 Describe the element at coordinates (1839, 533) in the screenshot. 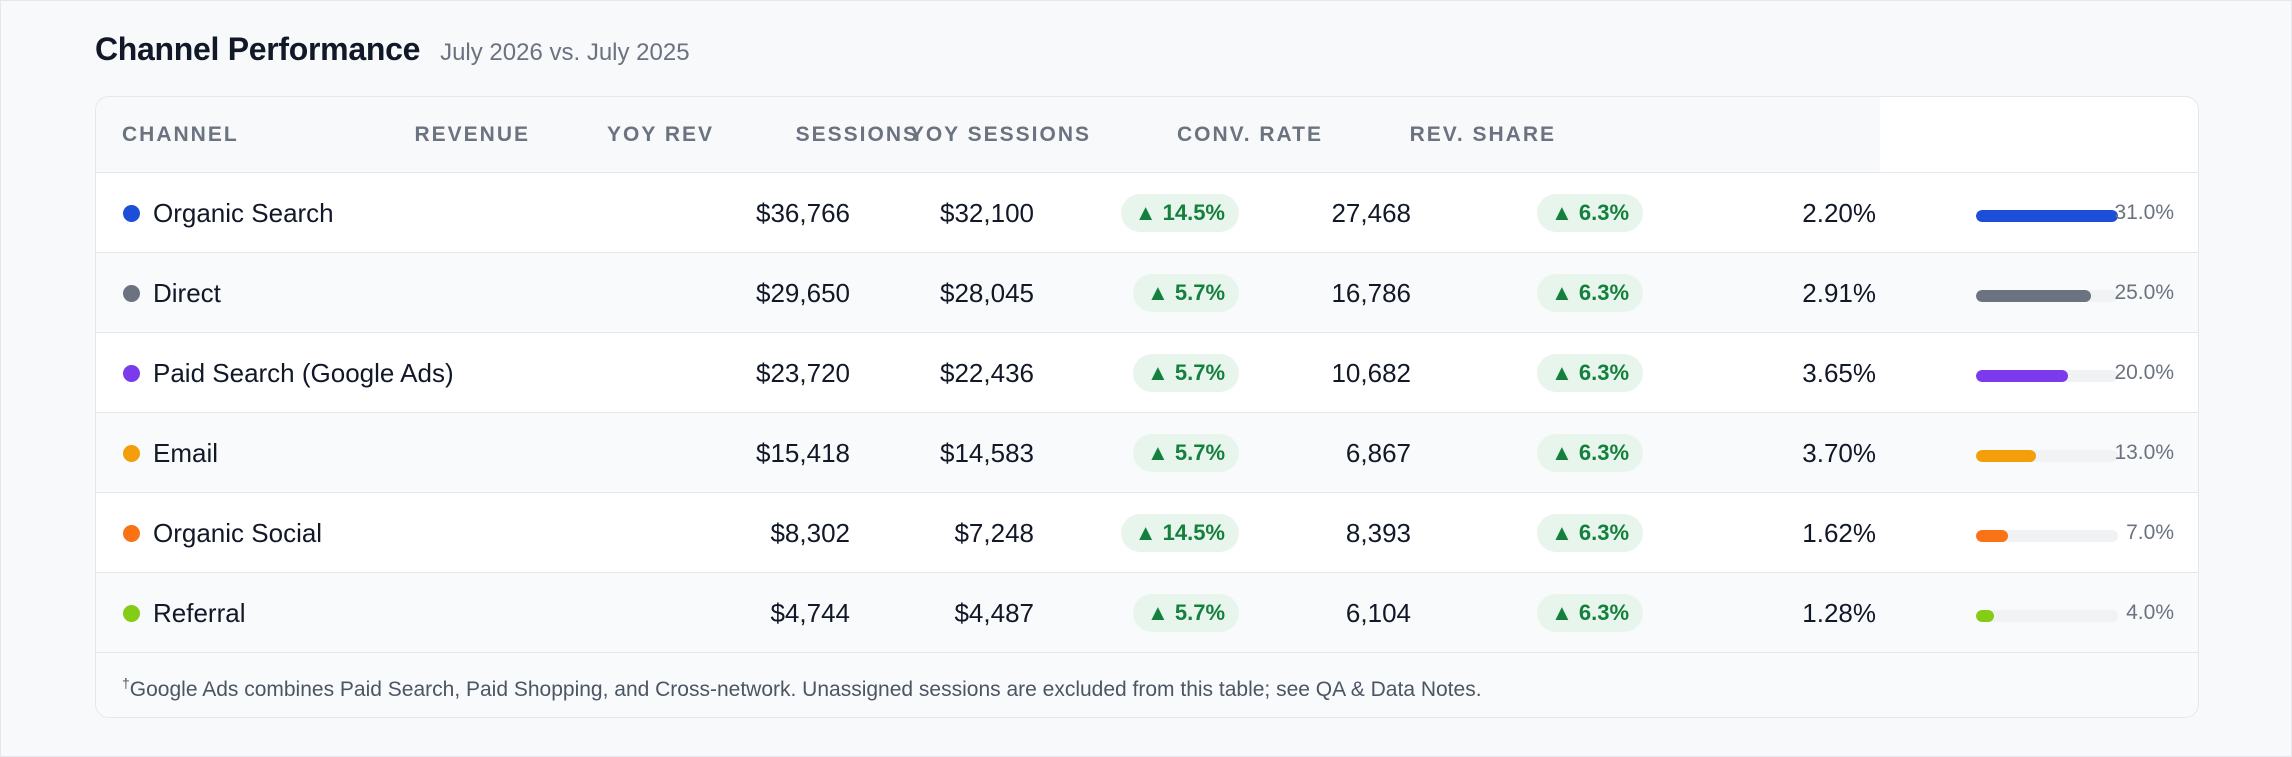

I see `conversion-rate-value: 1.62%` at that location.